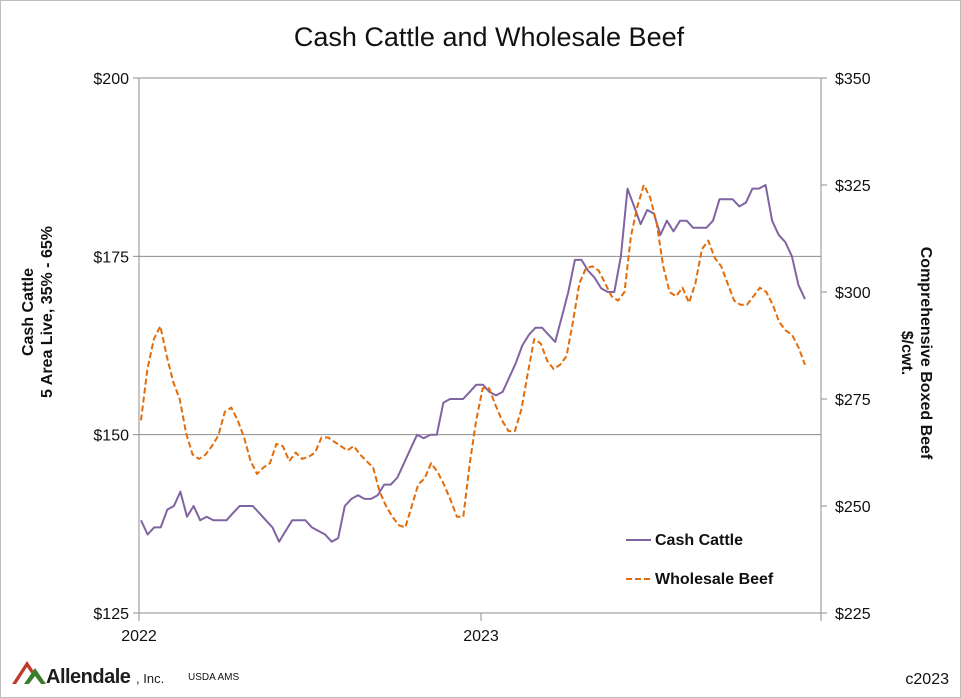 This screenshot has height=698, width=961. What do you see at coordinates (116, 347) in the screenshot?
I see `left-tick-labels: $125 $150 $175 $200` at bounding box center [116, 347].